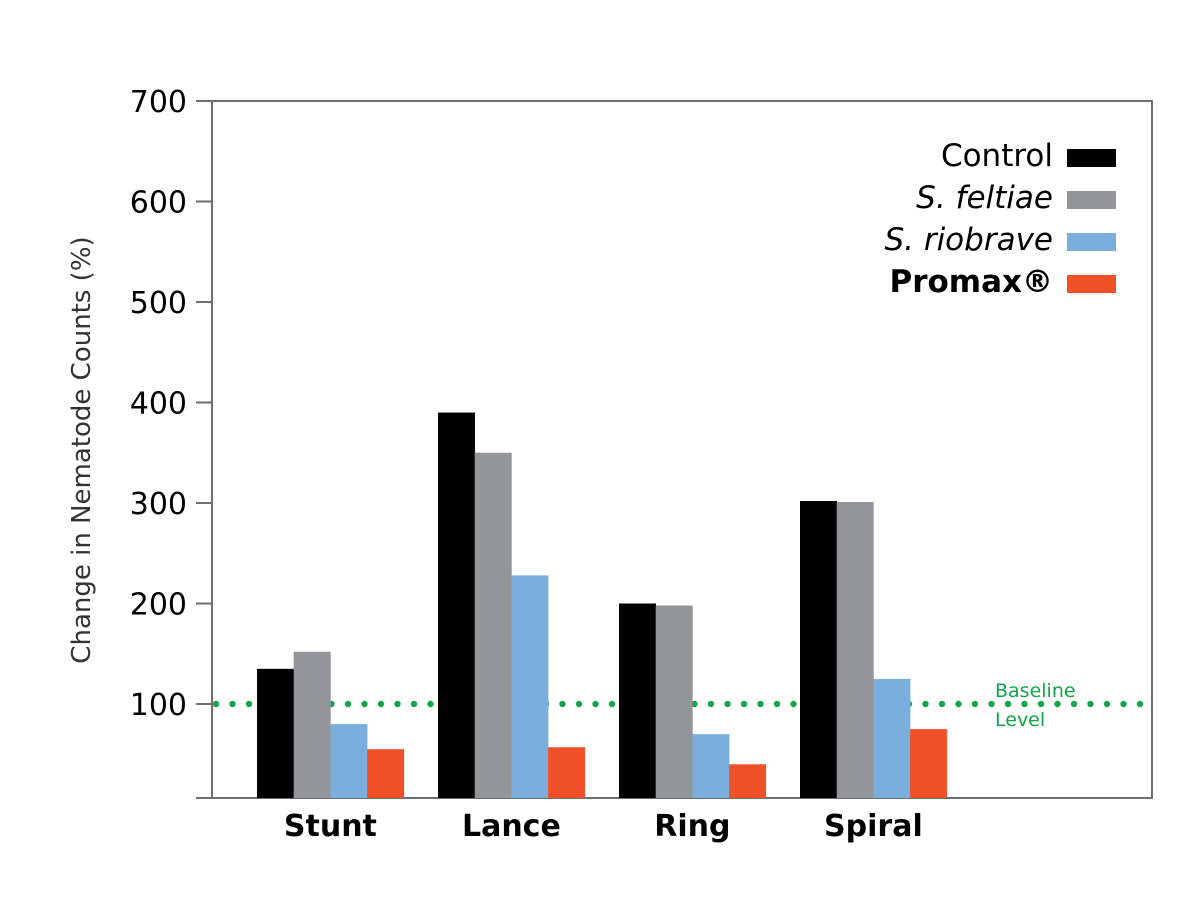 This screenshot has height=900, width=1180. What do you see at coordinates (567, 772) in the screenshot?
I see `bar-lance-promax` at bounding box center [567, 772].